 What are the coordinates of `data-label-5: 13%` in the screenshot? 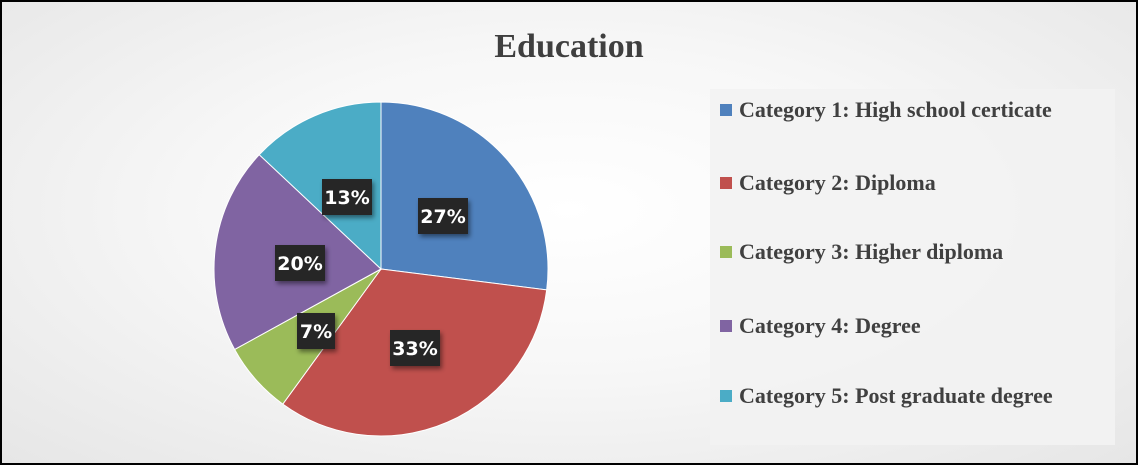 It's located at (347, 197).